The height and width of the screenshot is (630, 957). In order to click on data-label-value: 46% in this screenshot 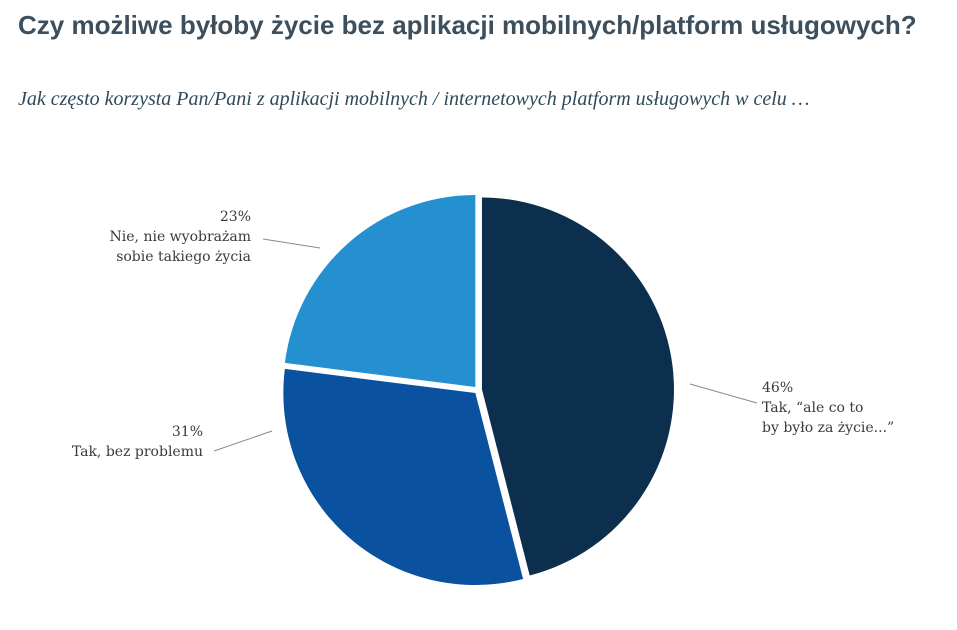, I will do `click(777, 388)`.